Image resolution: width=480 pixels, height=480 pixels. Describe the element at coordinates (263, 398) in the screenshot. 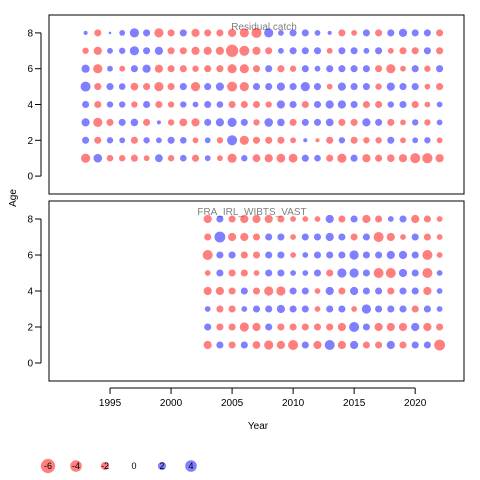

I see `x-axis: 1995 2000 2005 2010 2015 2020` at that location.